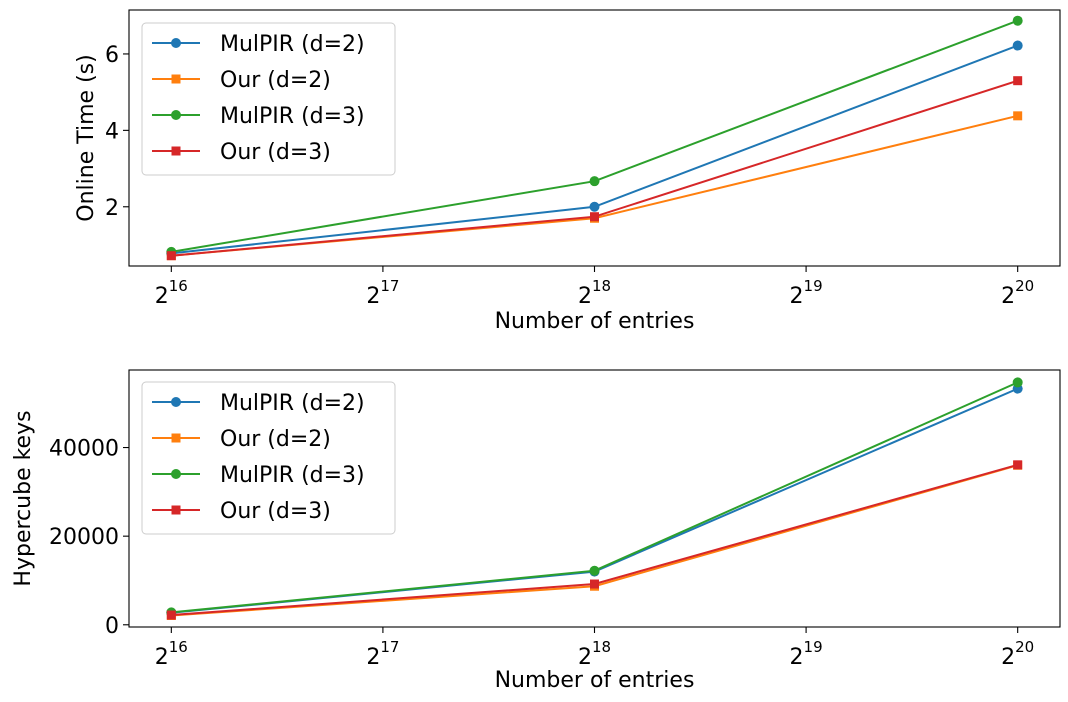 This screenshot has width=1068, height=702. What do you see at coordinates (112, 626) in the screenshot?
I see `y-tick-label: 0` at bounding box center [112, 626].